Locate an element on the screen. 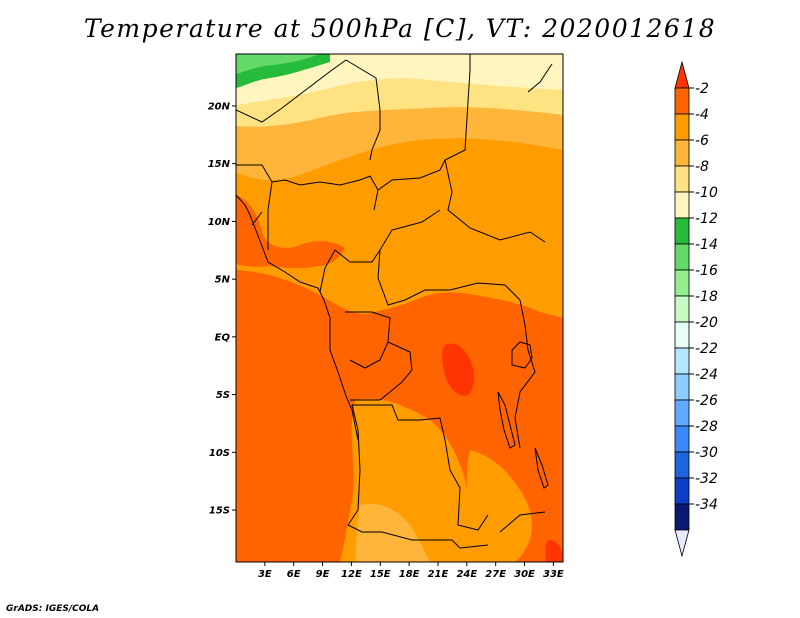 The width and height of the screenshot is (800, 618). colorbar-label: -16 is located at coordinates (706, 271).